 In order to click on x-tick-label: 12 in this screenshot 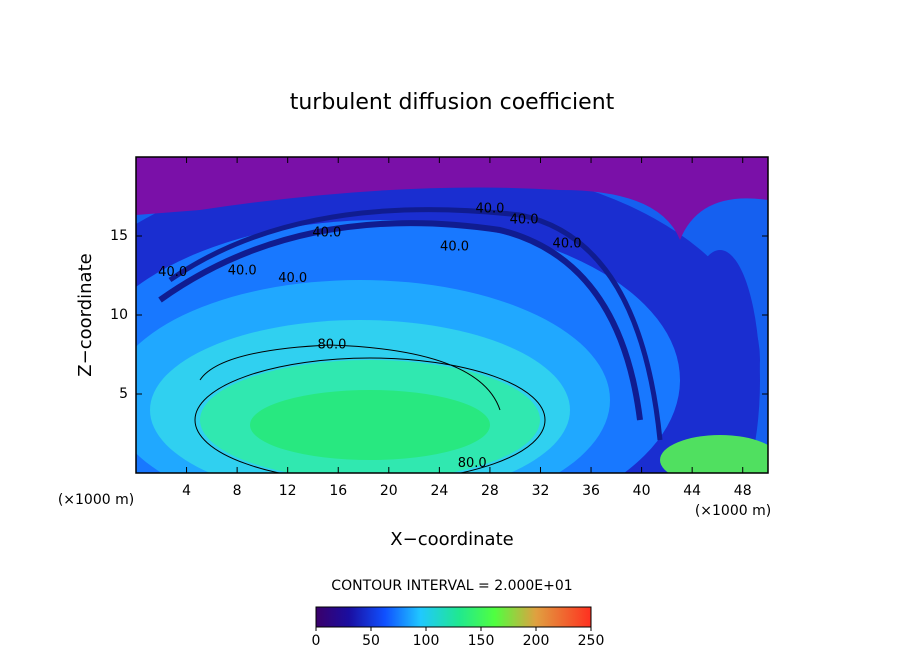, I will do `click(288, 491)`.